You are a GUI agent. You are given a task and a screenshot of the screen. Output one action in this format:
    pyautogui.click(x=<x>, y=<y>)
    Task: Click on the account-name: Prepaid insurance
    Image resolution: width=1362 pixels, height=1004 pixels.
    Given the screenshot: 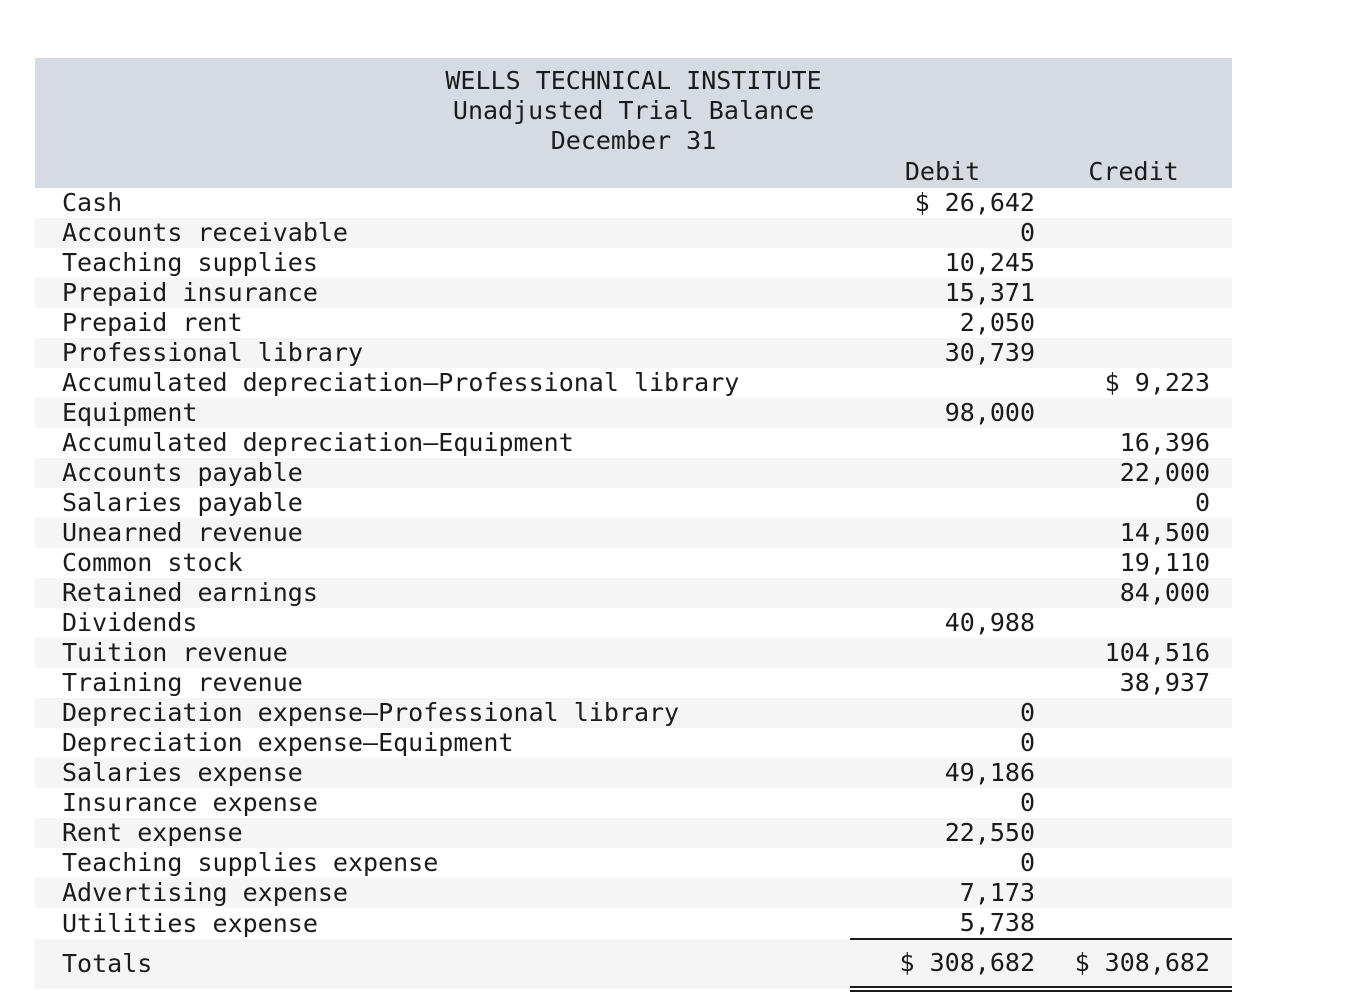 What is the action you would take?
    pyautogui.click(x=190, y=292)
    